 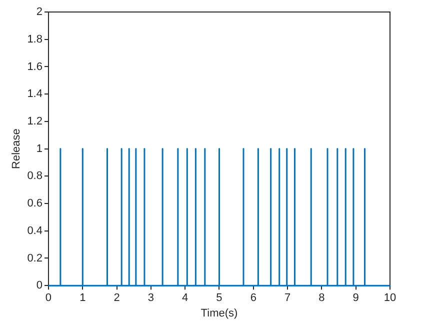 I want to click on y-tick-label: 1.8, so click(x=34, y=39).